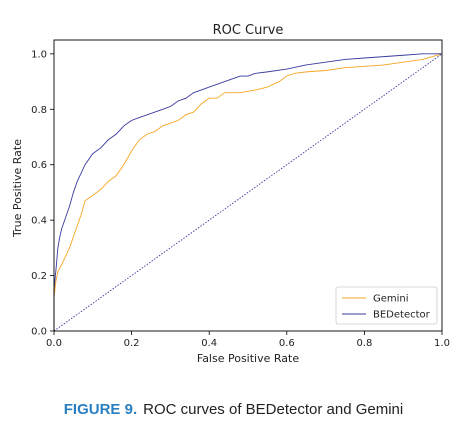 Image resolution: width=467 pixels, height=430 pixels. Describe the element at coordinates (39, 332) in the screenshot. I see `y-tick-label: 0.0` at that location.